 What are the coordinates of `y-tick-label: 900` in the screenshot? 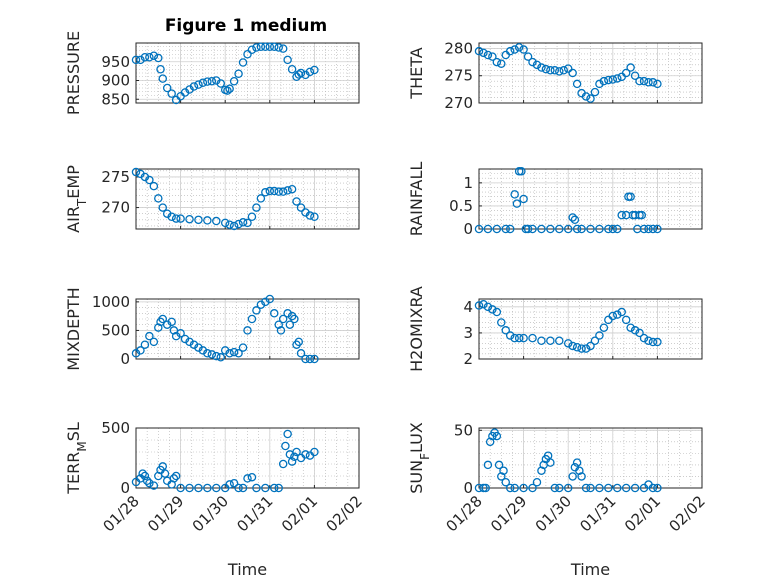 It's located at (115, 81).